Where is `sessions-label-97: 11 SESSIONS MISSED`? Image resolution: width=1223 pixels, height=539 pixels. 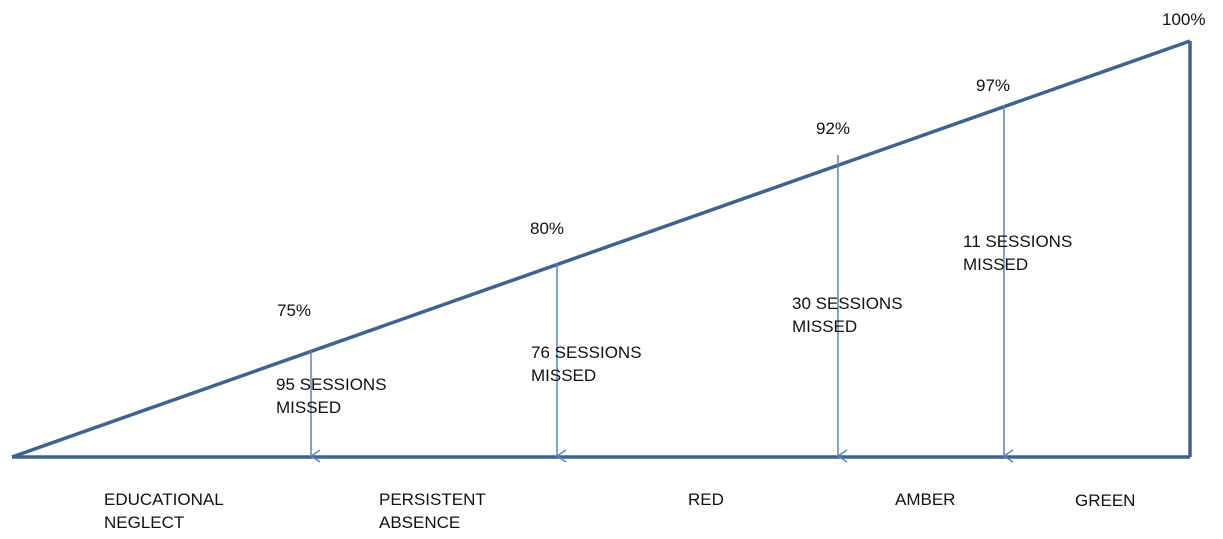 sessions-label-97: 11 SESSIONS MISSED is located at coordinates (1017, 253).